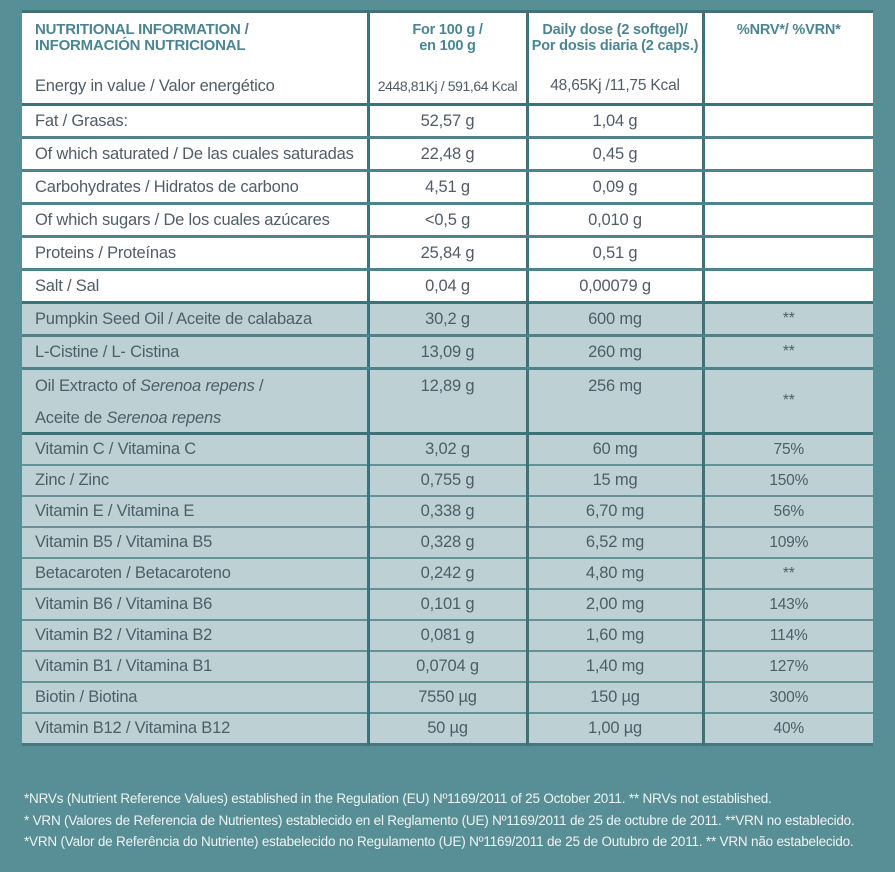  What do you see at coordinates (614, 698) in the screenshot?
I see `daily-dose-value: 150 µg` at bounding box center [614, 698].